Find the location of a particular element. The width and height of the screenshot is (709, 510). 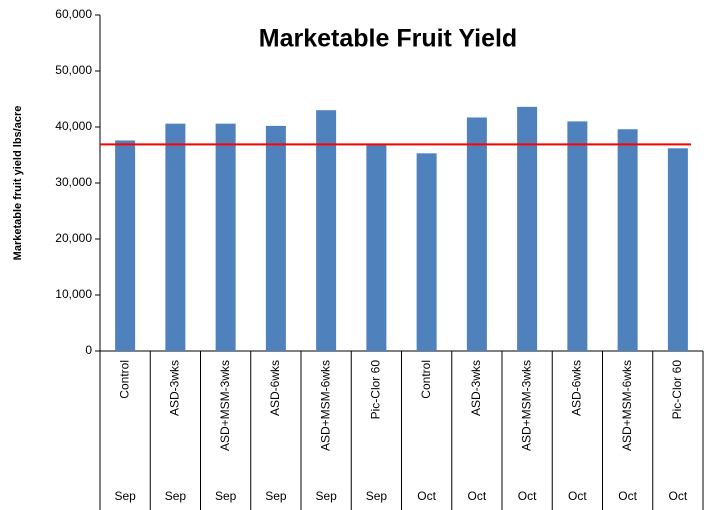

y-axis-label: Marketable fruit yield lbs/acre is located at coordinates (18, 183).